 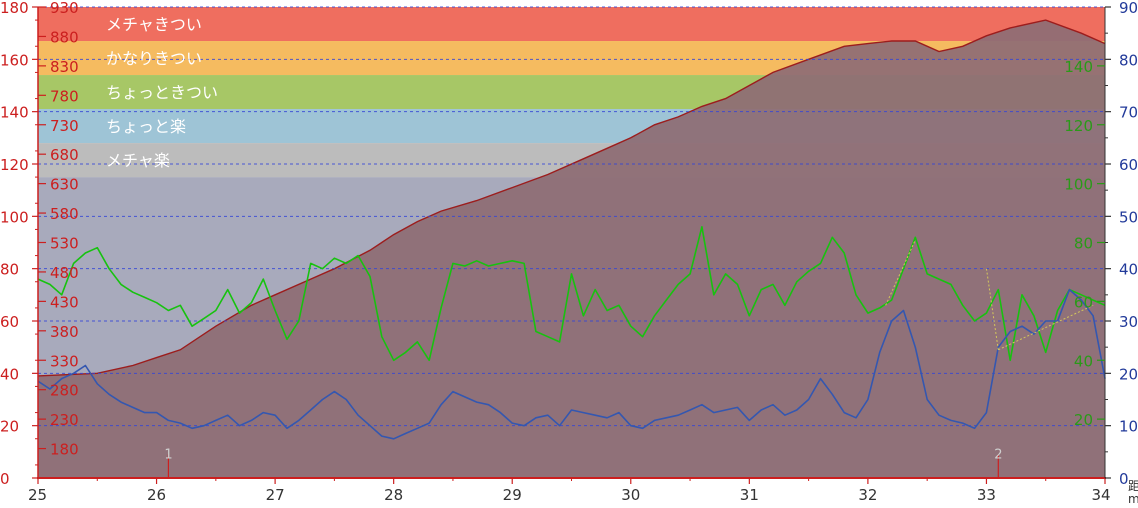 What do you see at coordinates (571, 24) in the screenshot?
I see `zone-band` at bounding box center [571, 24].